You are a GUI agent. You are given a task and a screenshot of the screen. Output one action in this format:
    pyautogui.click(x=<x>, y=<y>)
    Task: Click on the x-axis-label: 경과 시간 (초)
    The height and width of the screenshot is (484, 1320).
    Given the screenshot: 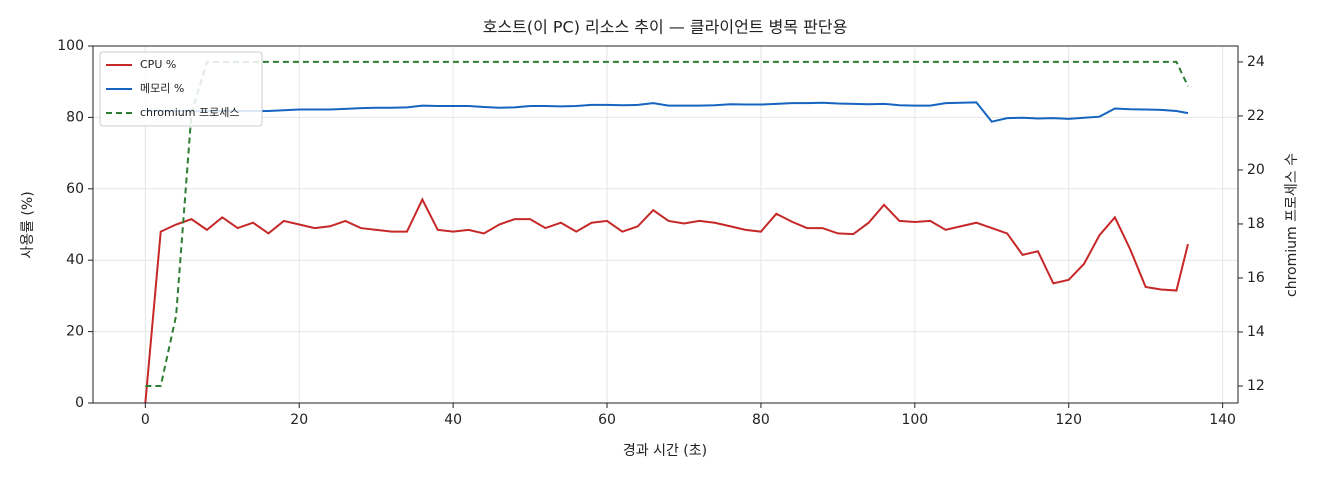 What is the action you would take?
    pyautogui.click(x=665, y=451)
    